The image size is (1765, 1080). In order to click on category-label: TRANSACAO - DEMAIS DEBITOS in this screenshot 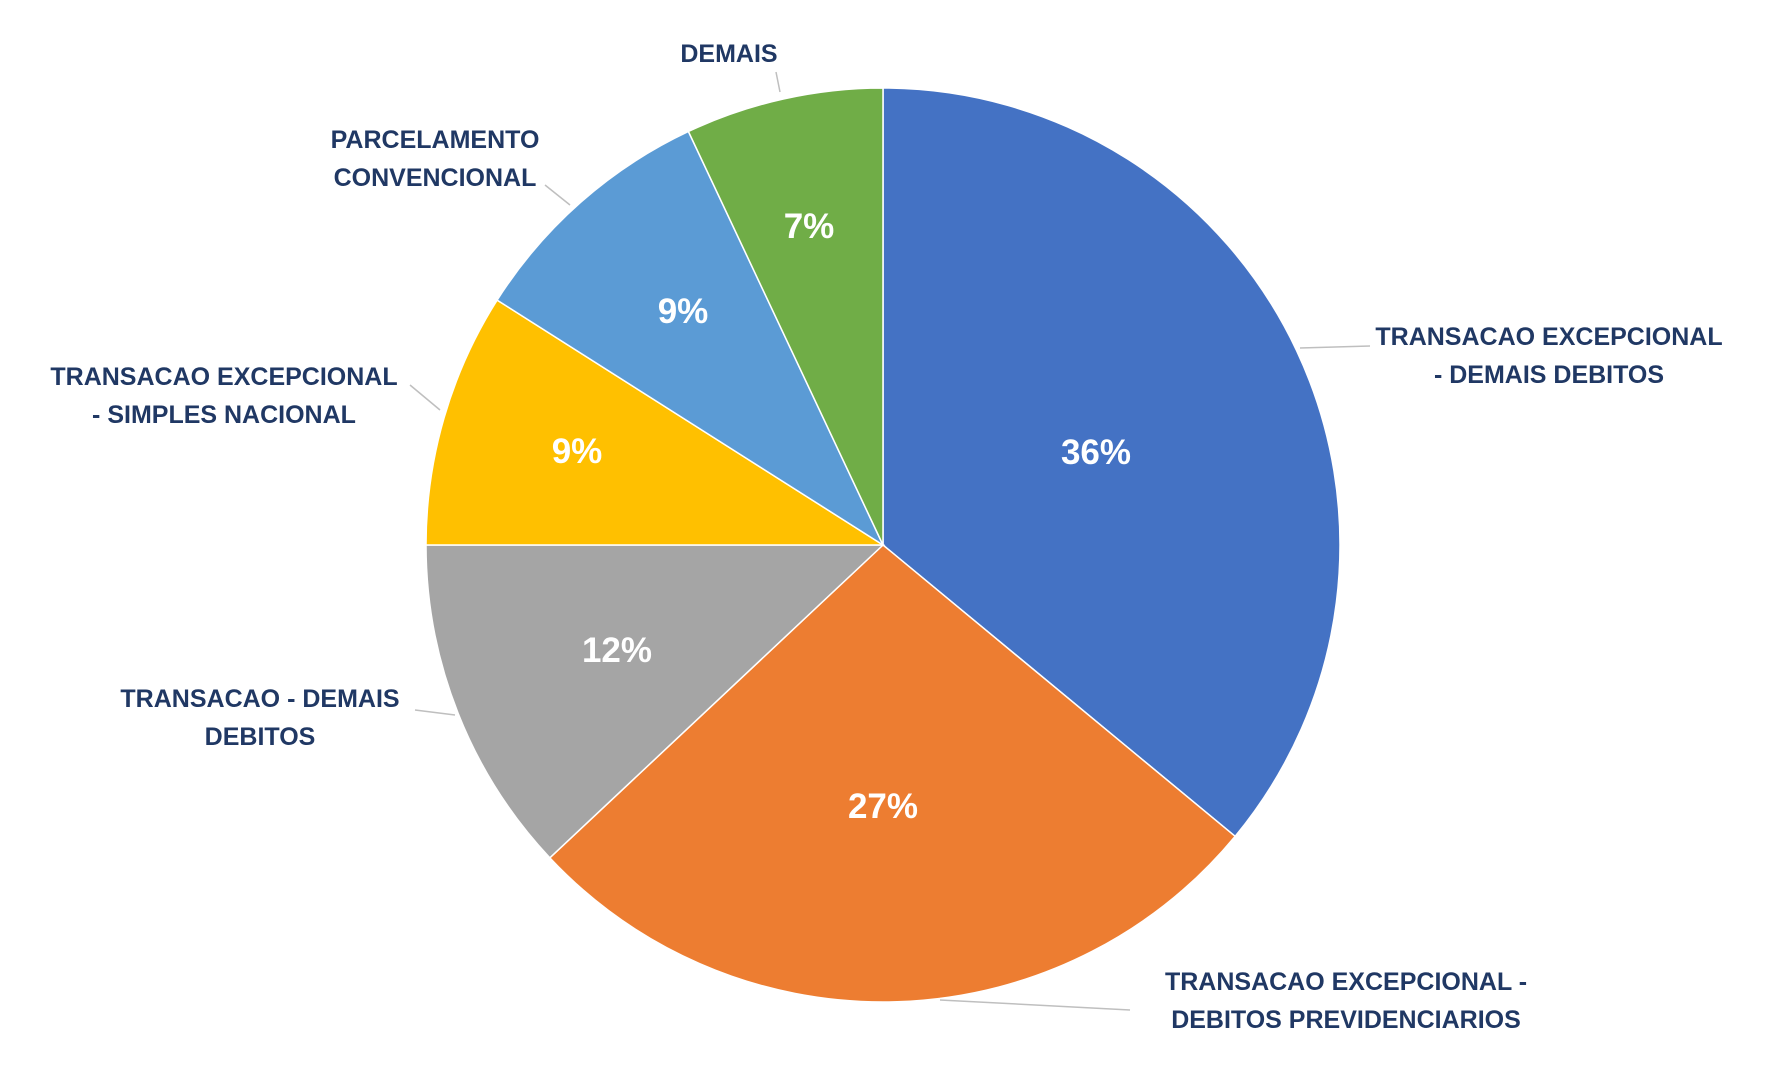, I will do `click(259, 718)`.